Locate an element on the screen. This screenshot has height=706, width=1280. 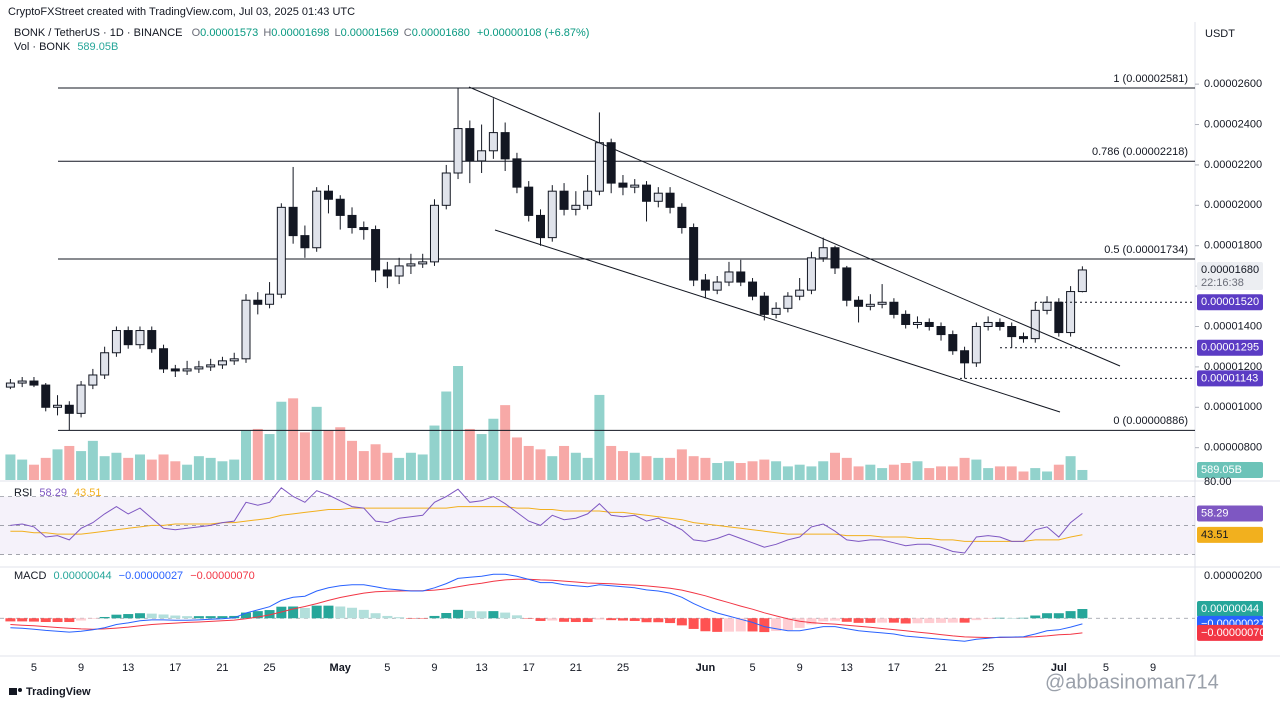
rsi-ma-value: 43.51 is located at coordinates (88, 493).